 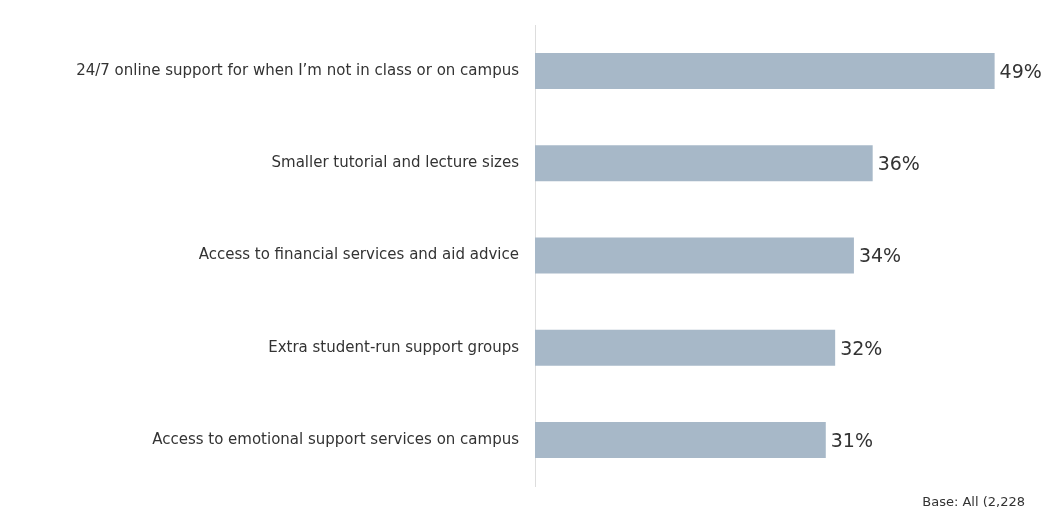 What do you see at coordinates (395, 162) in the screenshot?
I see `y-tick-label: Smaller tutorial and lecture sizes` at bounding box center [395, 162].